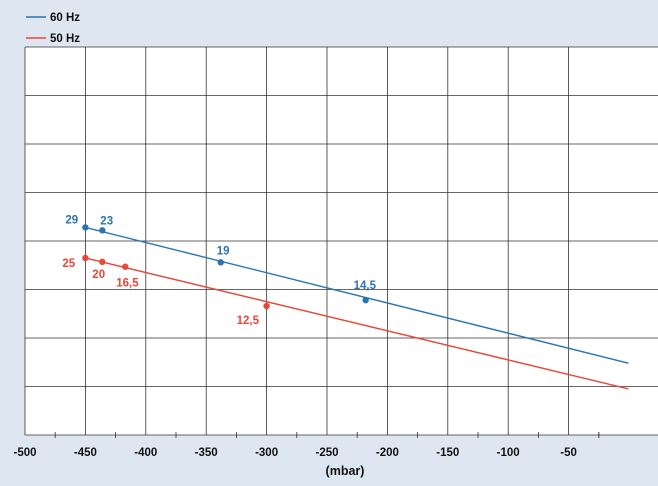  I want to click on x-axis-label: (mbar), so click(345, 471).